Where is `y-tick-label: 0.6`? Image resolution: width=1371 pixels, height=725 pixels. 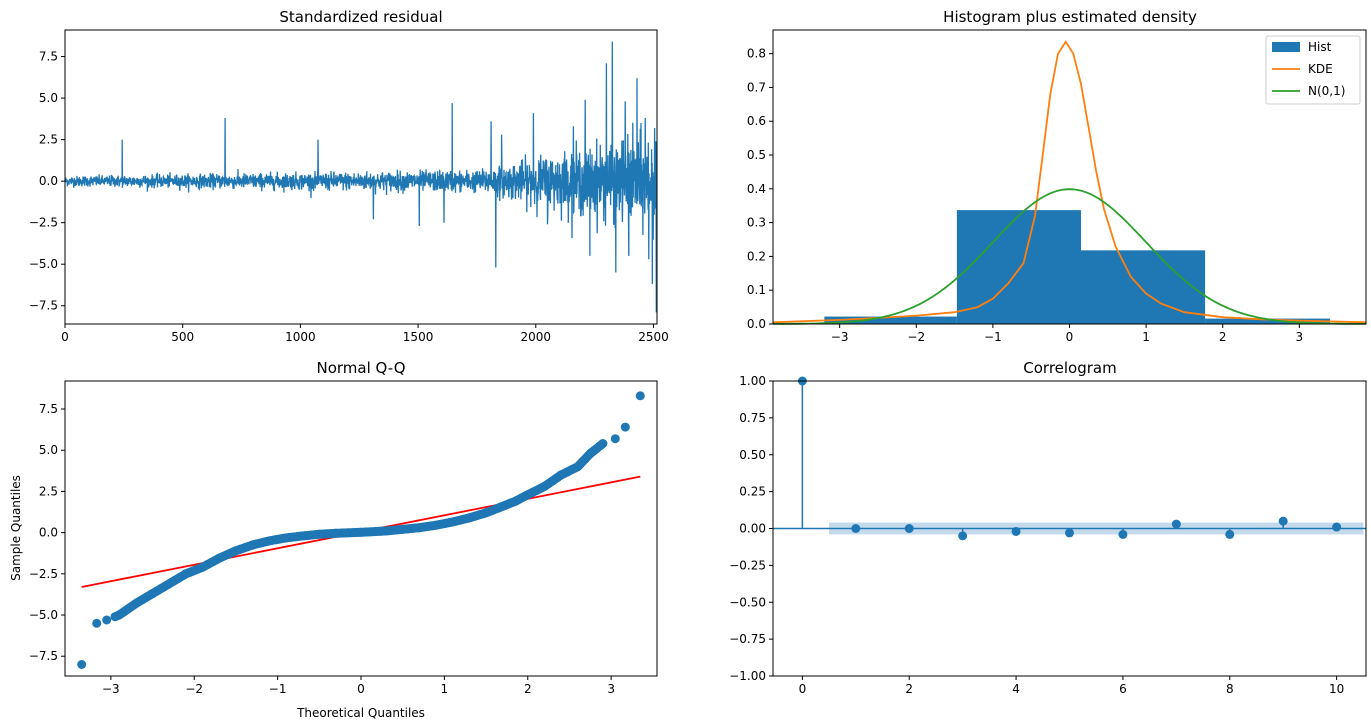
y-tick-label: 0.6 is located at coordinates (756, 121).